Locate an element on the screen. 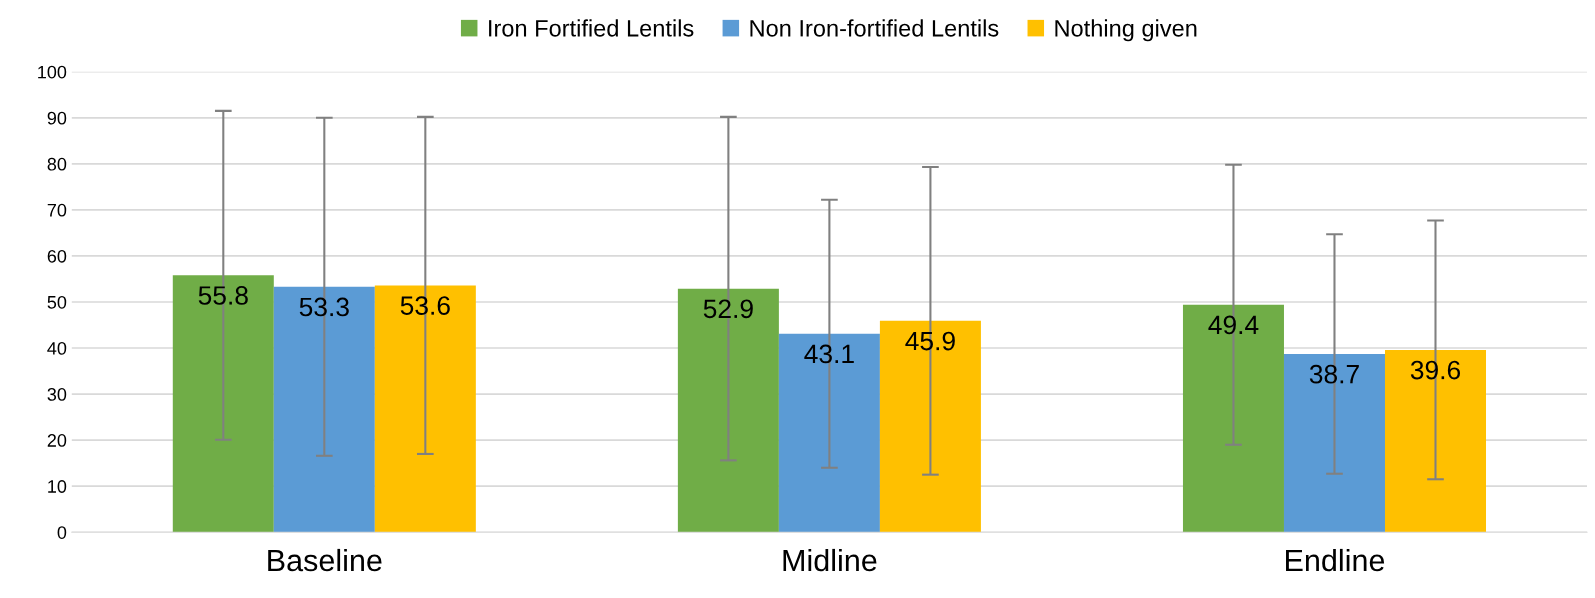 This screenshot has width=1595, height=598. x-tick-label: Midline is located at coordinates (830, 560).